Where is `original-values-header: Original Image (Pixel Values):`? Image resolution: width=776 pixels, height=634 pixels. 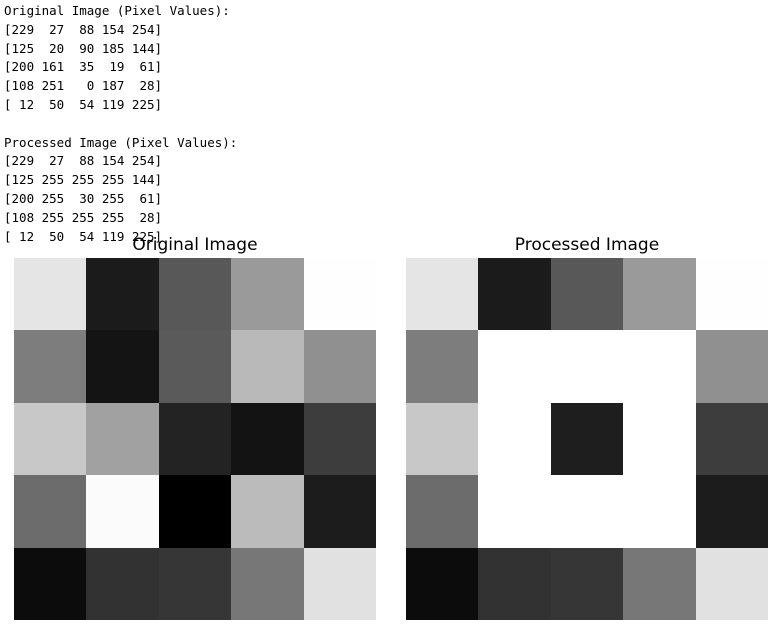
original-values-header: Original Image (Pixel Values): is located at coordinates (117, 10).